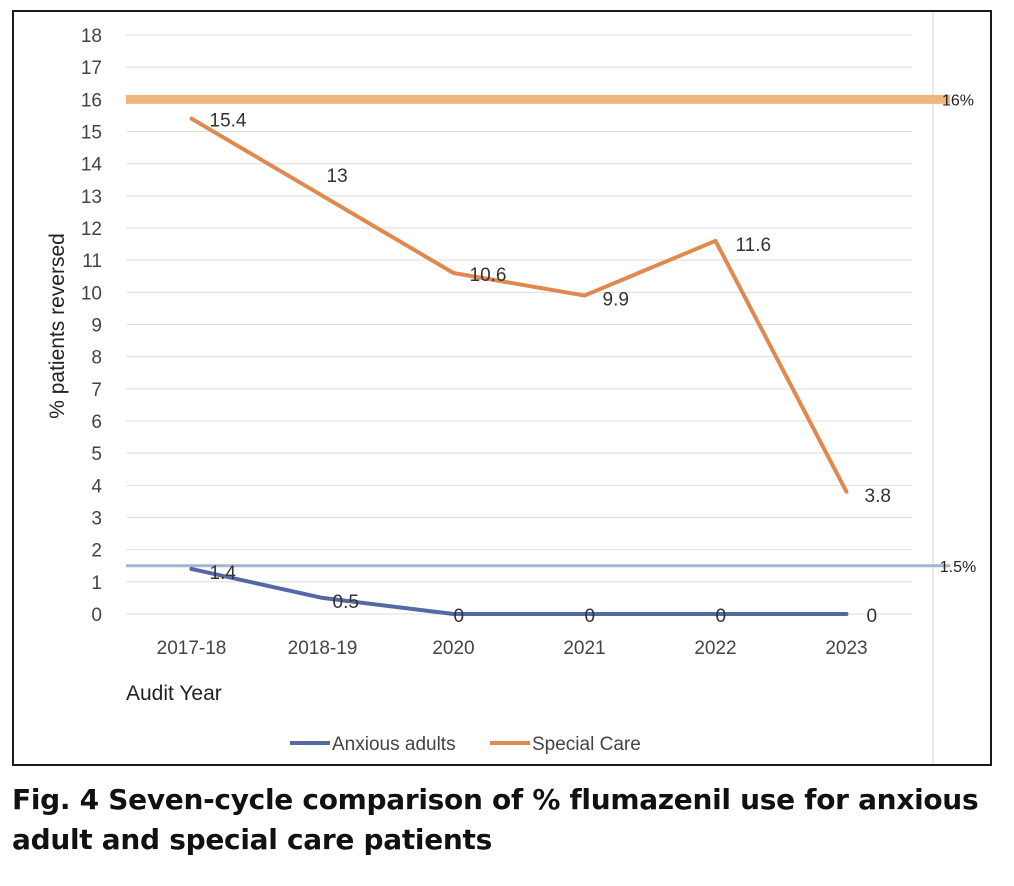 The width and height of the screenshot is (1014, 886). What do you see at coordinates (228, 121) in the screenshot?
I see `data-label: 15.4` at bounding box center [228, 121].